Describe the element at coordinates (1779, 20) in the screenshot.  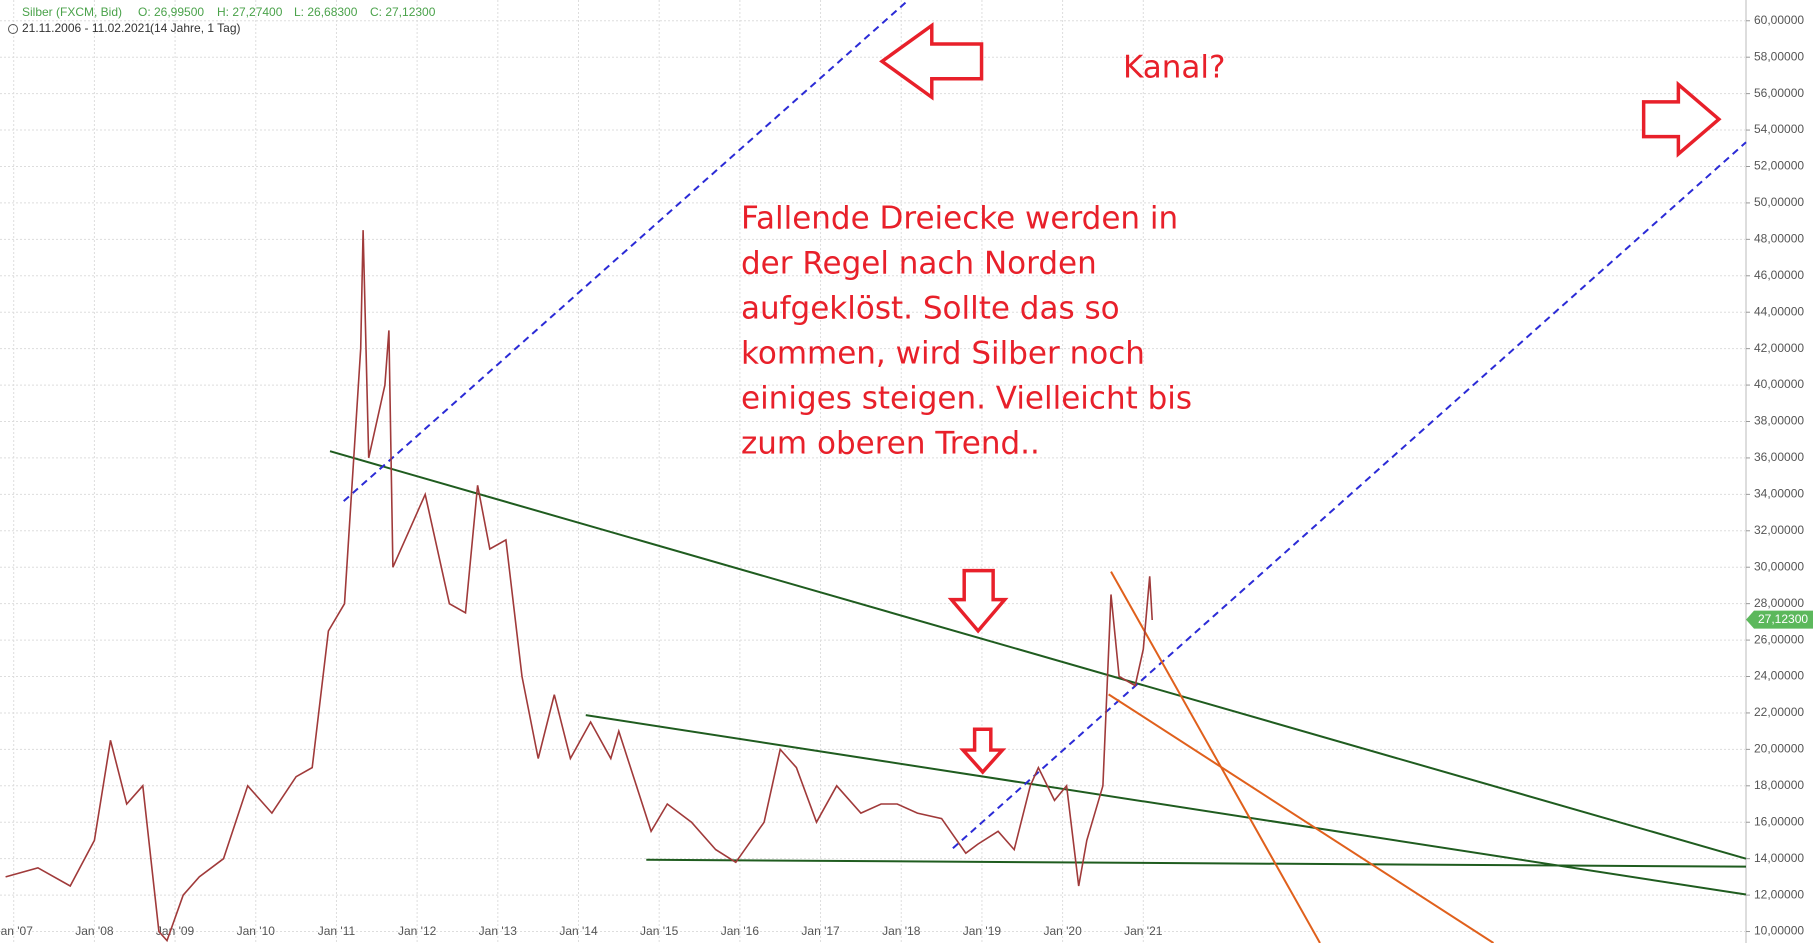
I see `y-tick-label: 60,00000` at that location.